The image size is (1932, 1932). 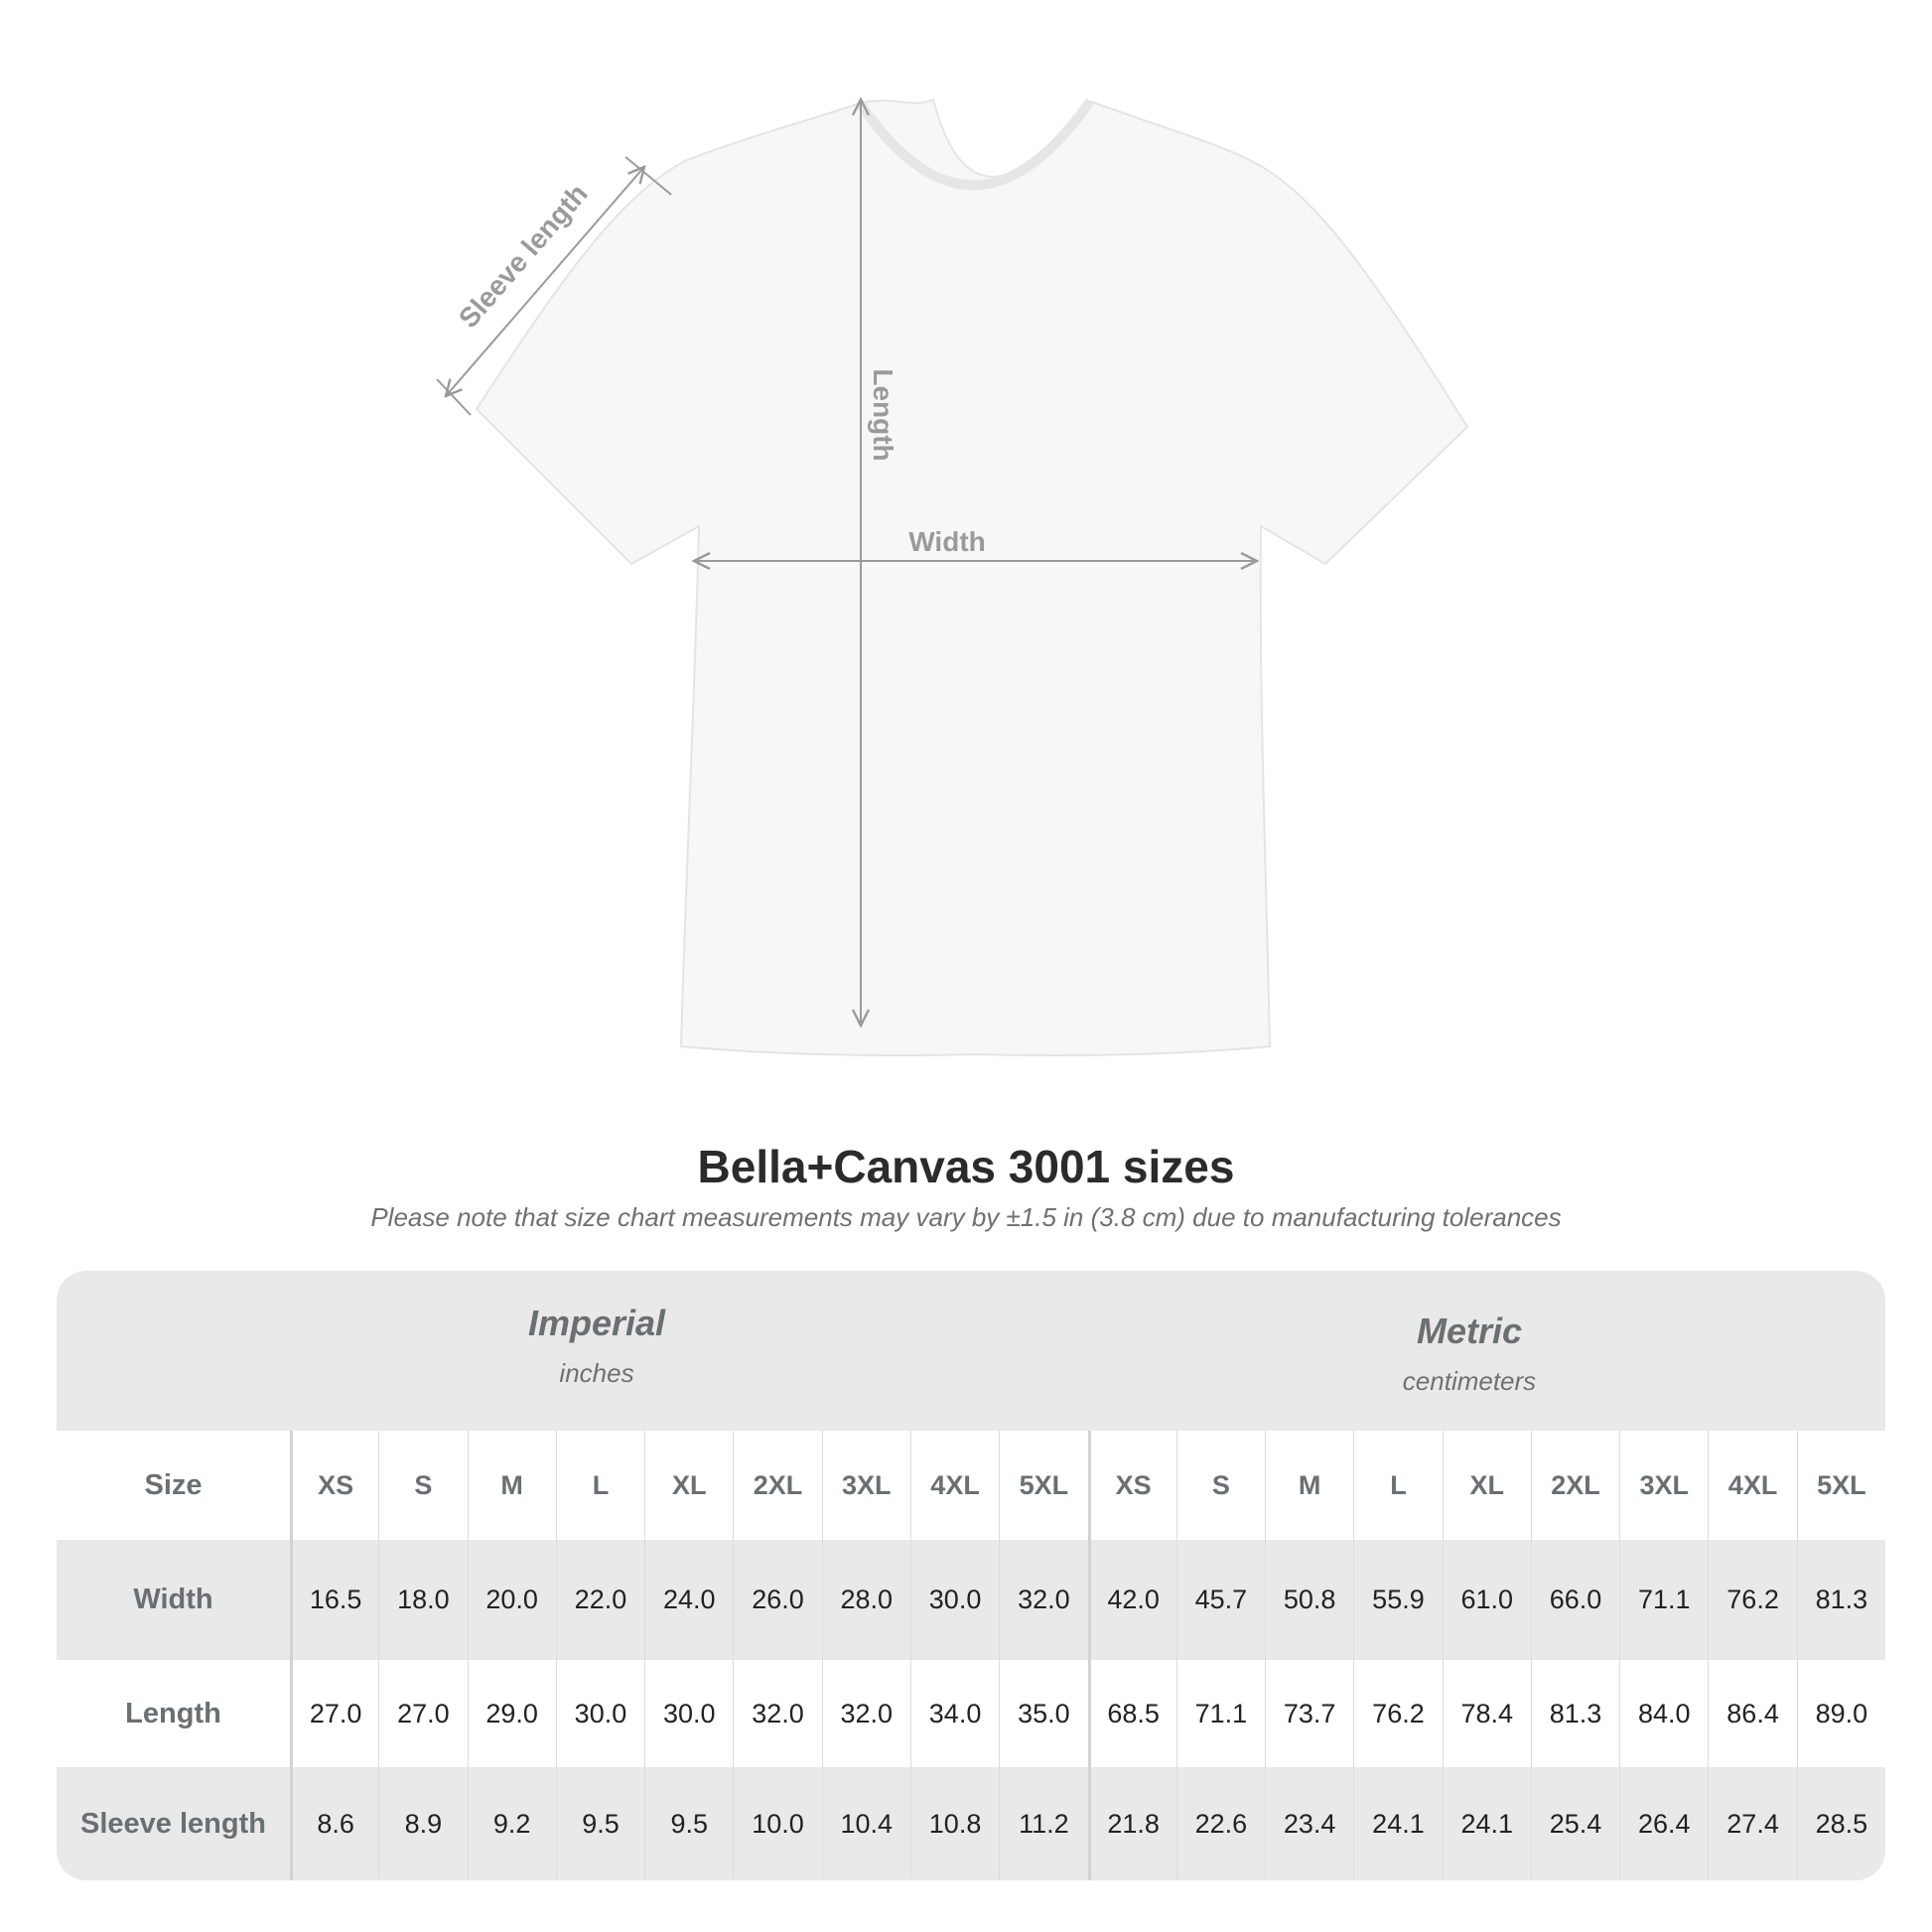 What do you see at coordinates (1309, 1600) in the screenshot?
I see `metric-value-cell: 50.8` at bounding box center [1309, 1600].